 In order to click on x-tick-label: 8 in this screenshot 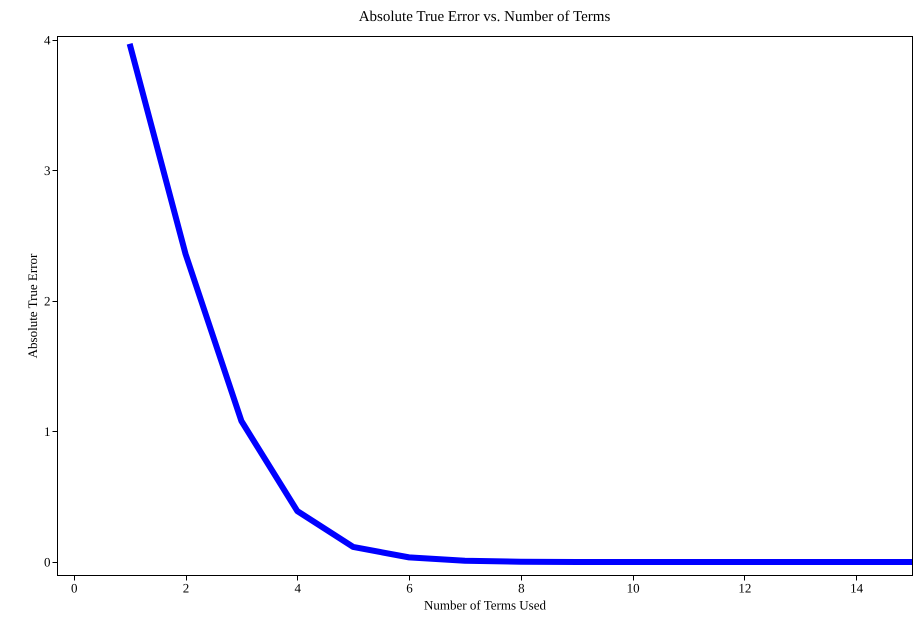, I will do `click(521, 588)`.